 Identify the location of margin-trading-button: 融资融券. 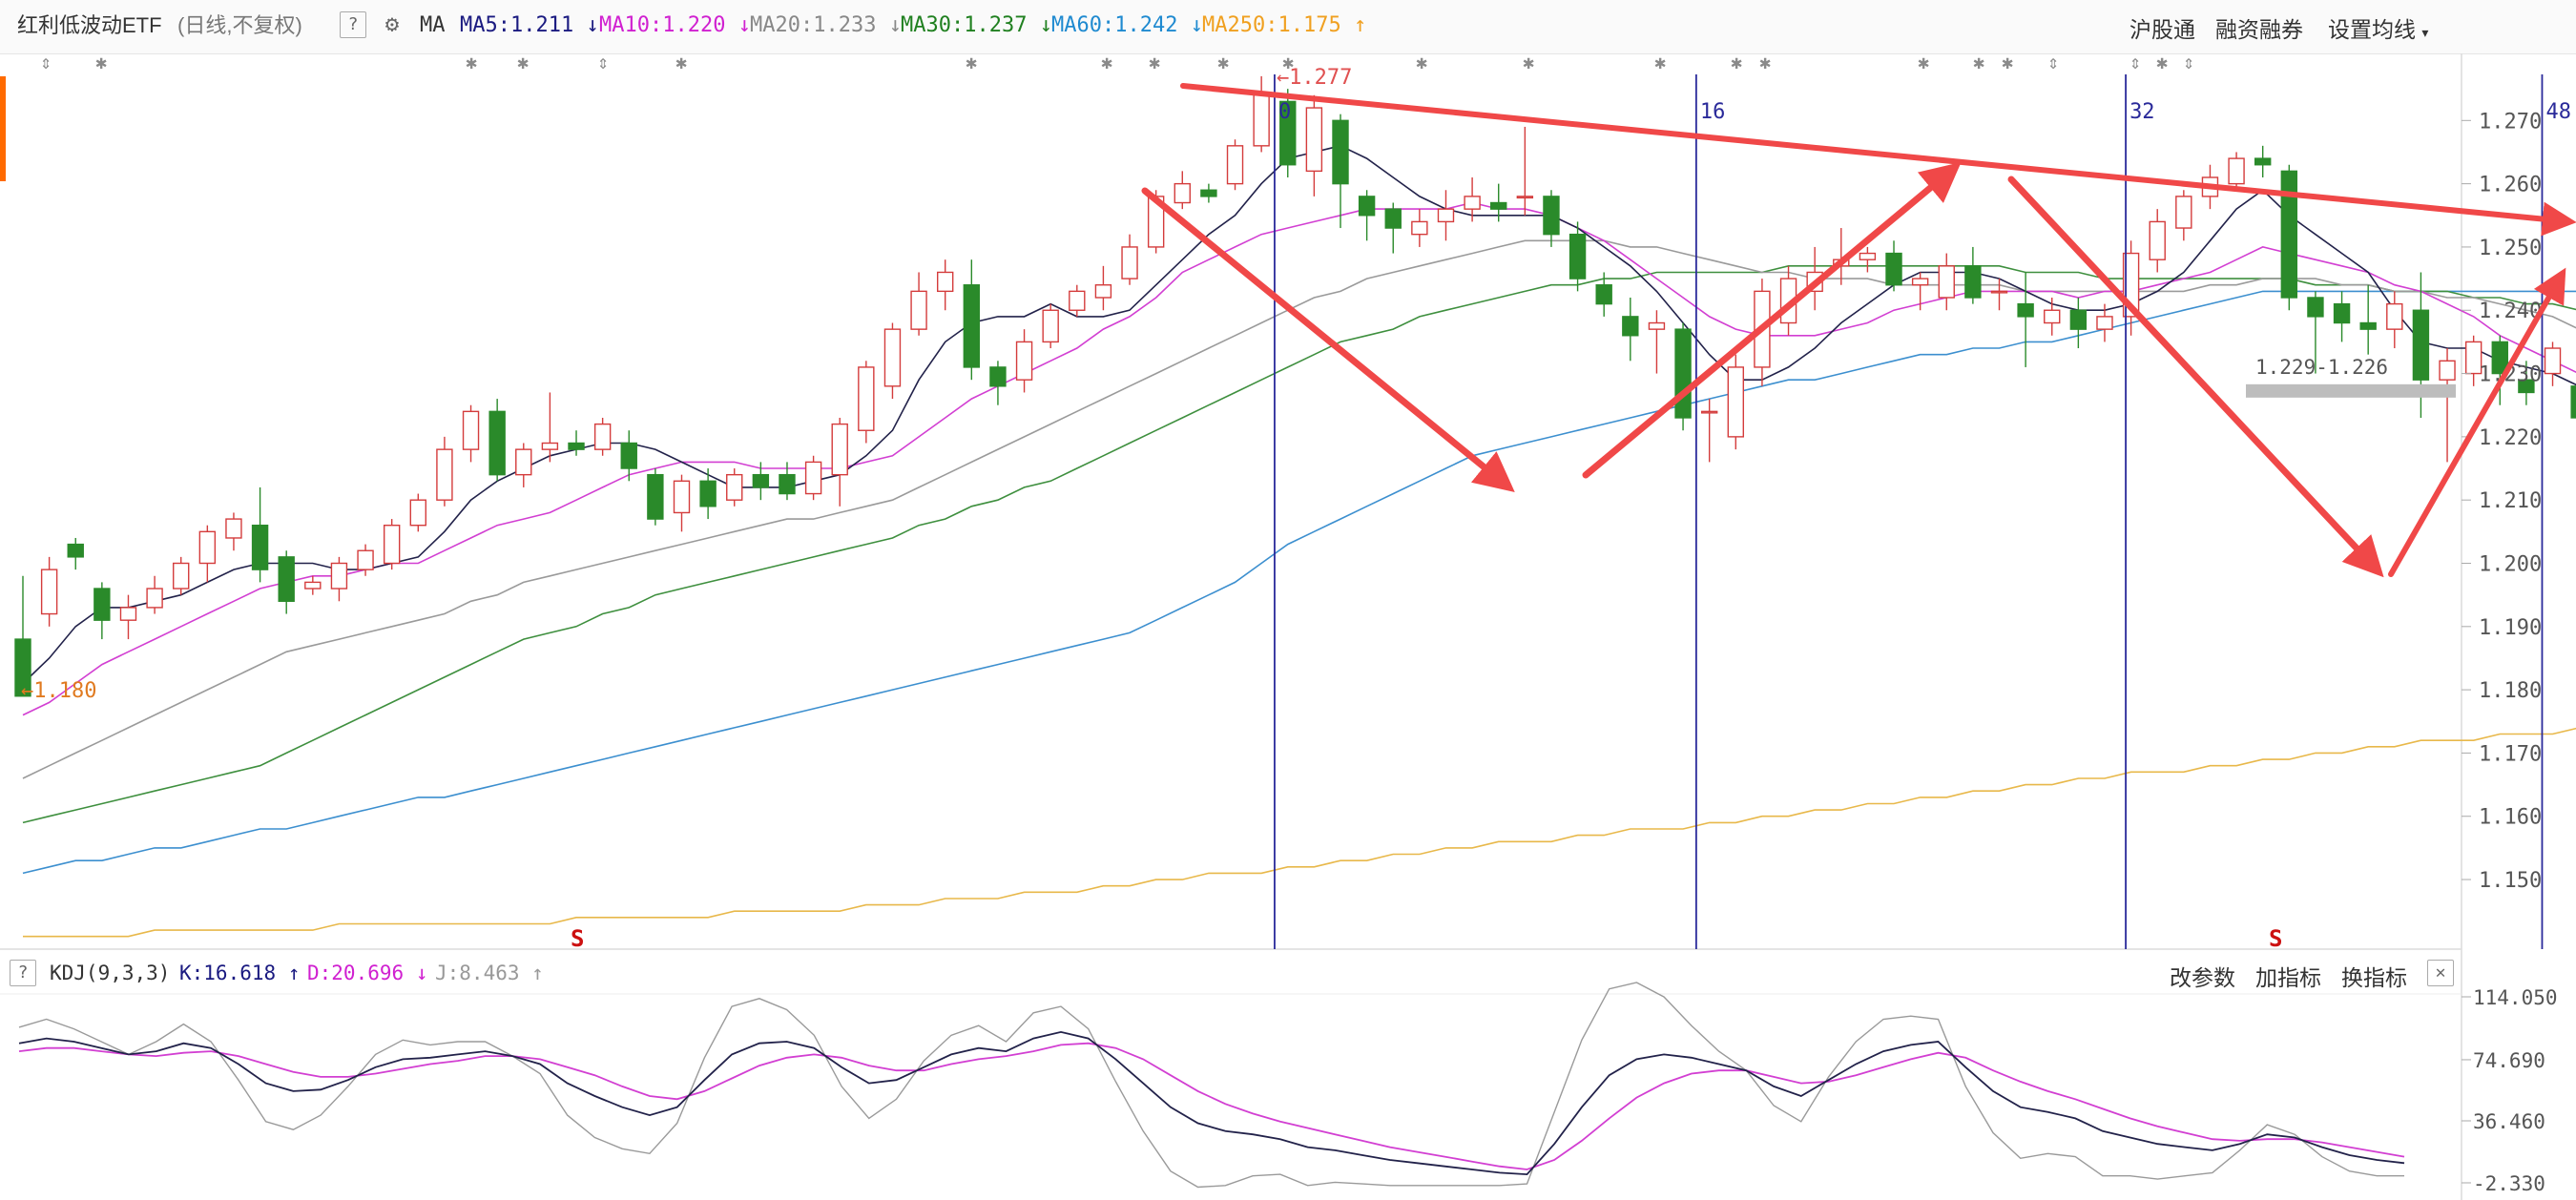
(2259, 29).